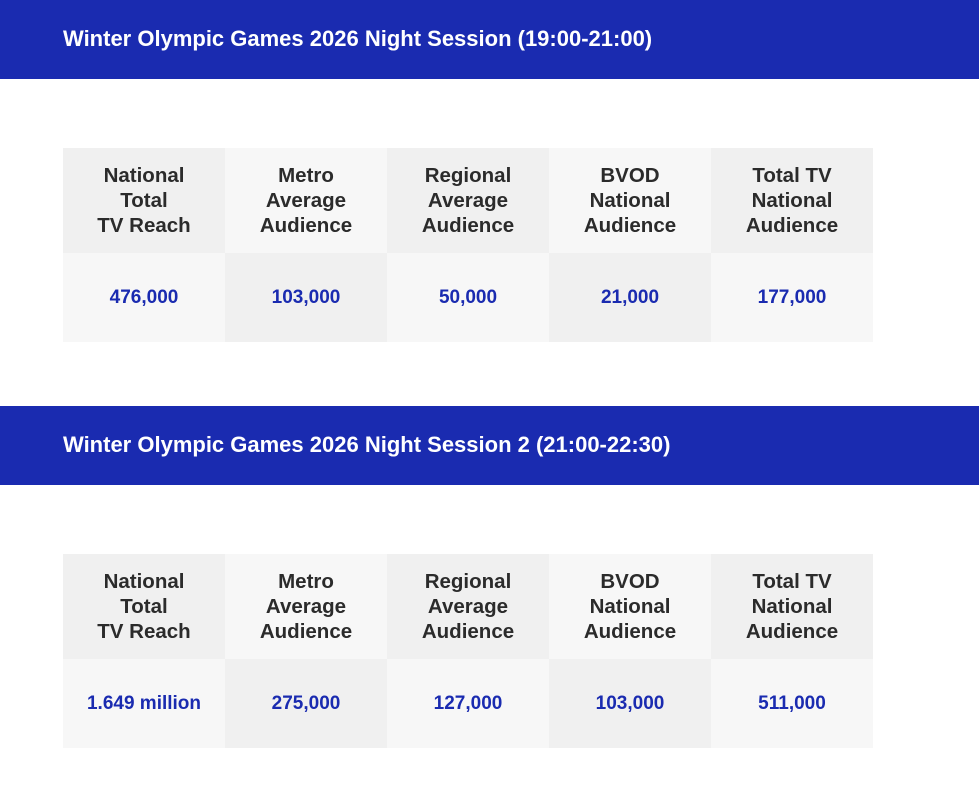 The width and height of the screenshot is (979, 805). Describe the element at coordinates (630, 297) in the screenshot. I see `value-bvod-national-audience: 21,000` at that location.